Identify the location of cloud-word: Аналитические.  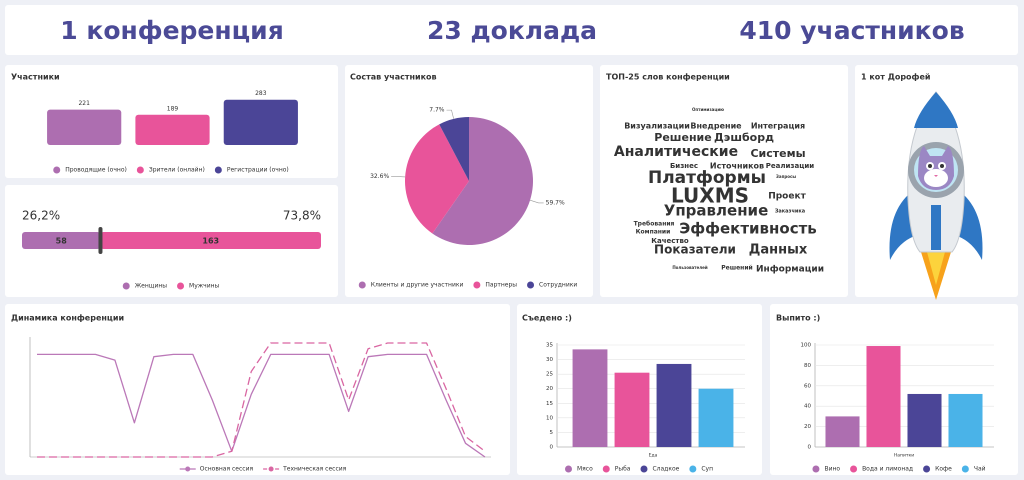
(676, 152).